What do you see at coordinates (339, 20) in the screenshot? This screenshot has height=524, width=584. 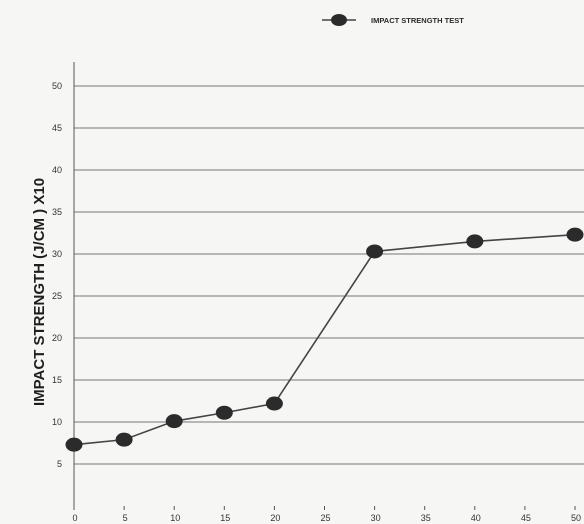 I see `legend-marker-swatch` at bounding box center [339, 20].